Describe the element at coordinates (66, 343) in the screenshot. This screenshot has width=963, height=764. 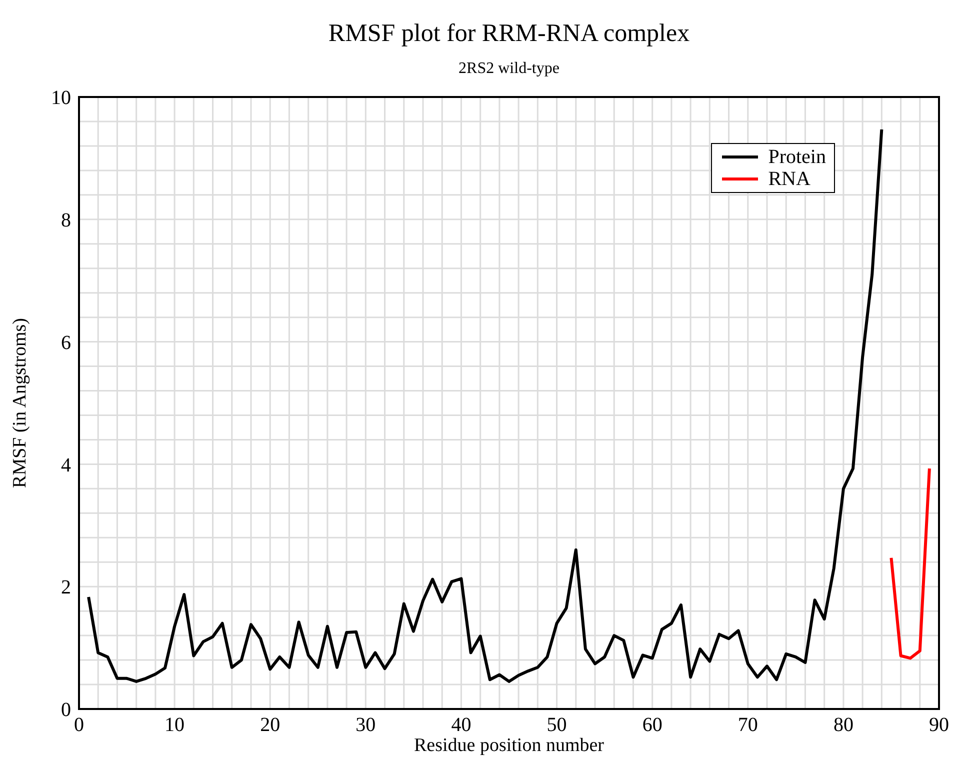
I see `y-tick-label: 6` at that location.